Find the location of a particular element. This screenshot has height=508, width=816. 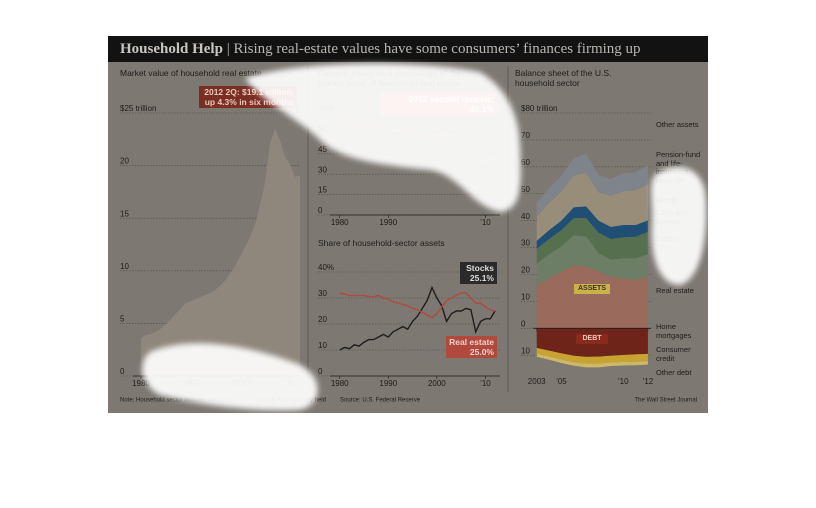

x-tick-label: 2003 is located at coordinates (537, 381).